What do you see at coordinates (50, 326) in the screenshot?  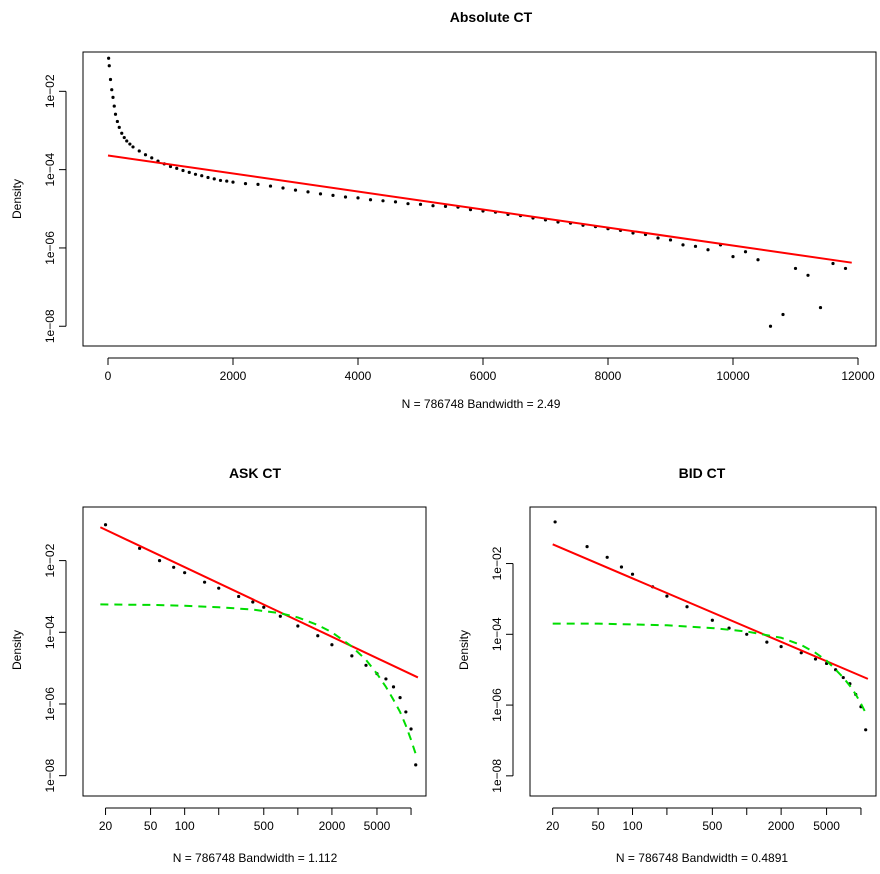 I see `y-tick-label: 1e−08` at bounding box center [50, 326].